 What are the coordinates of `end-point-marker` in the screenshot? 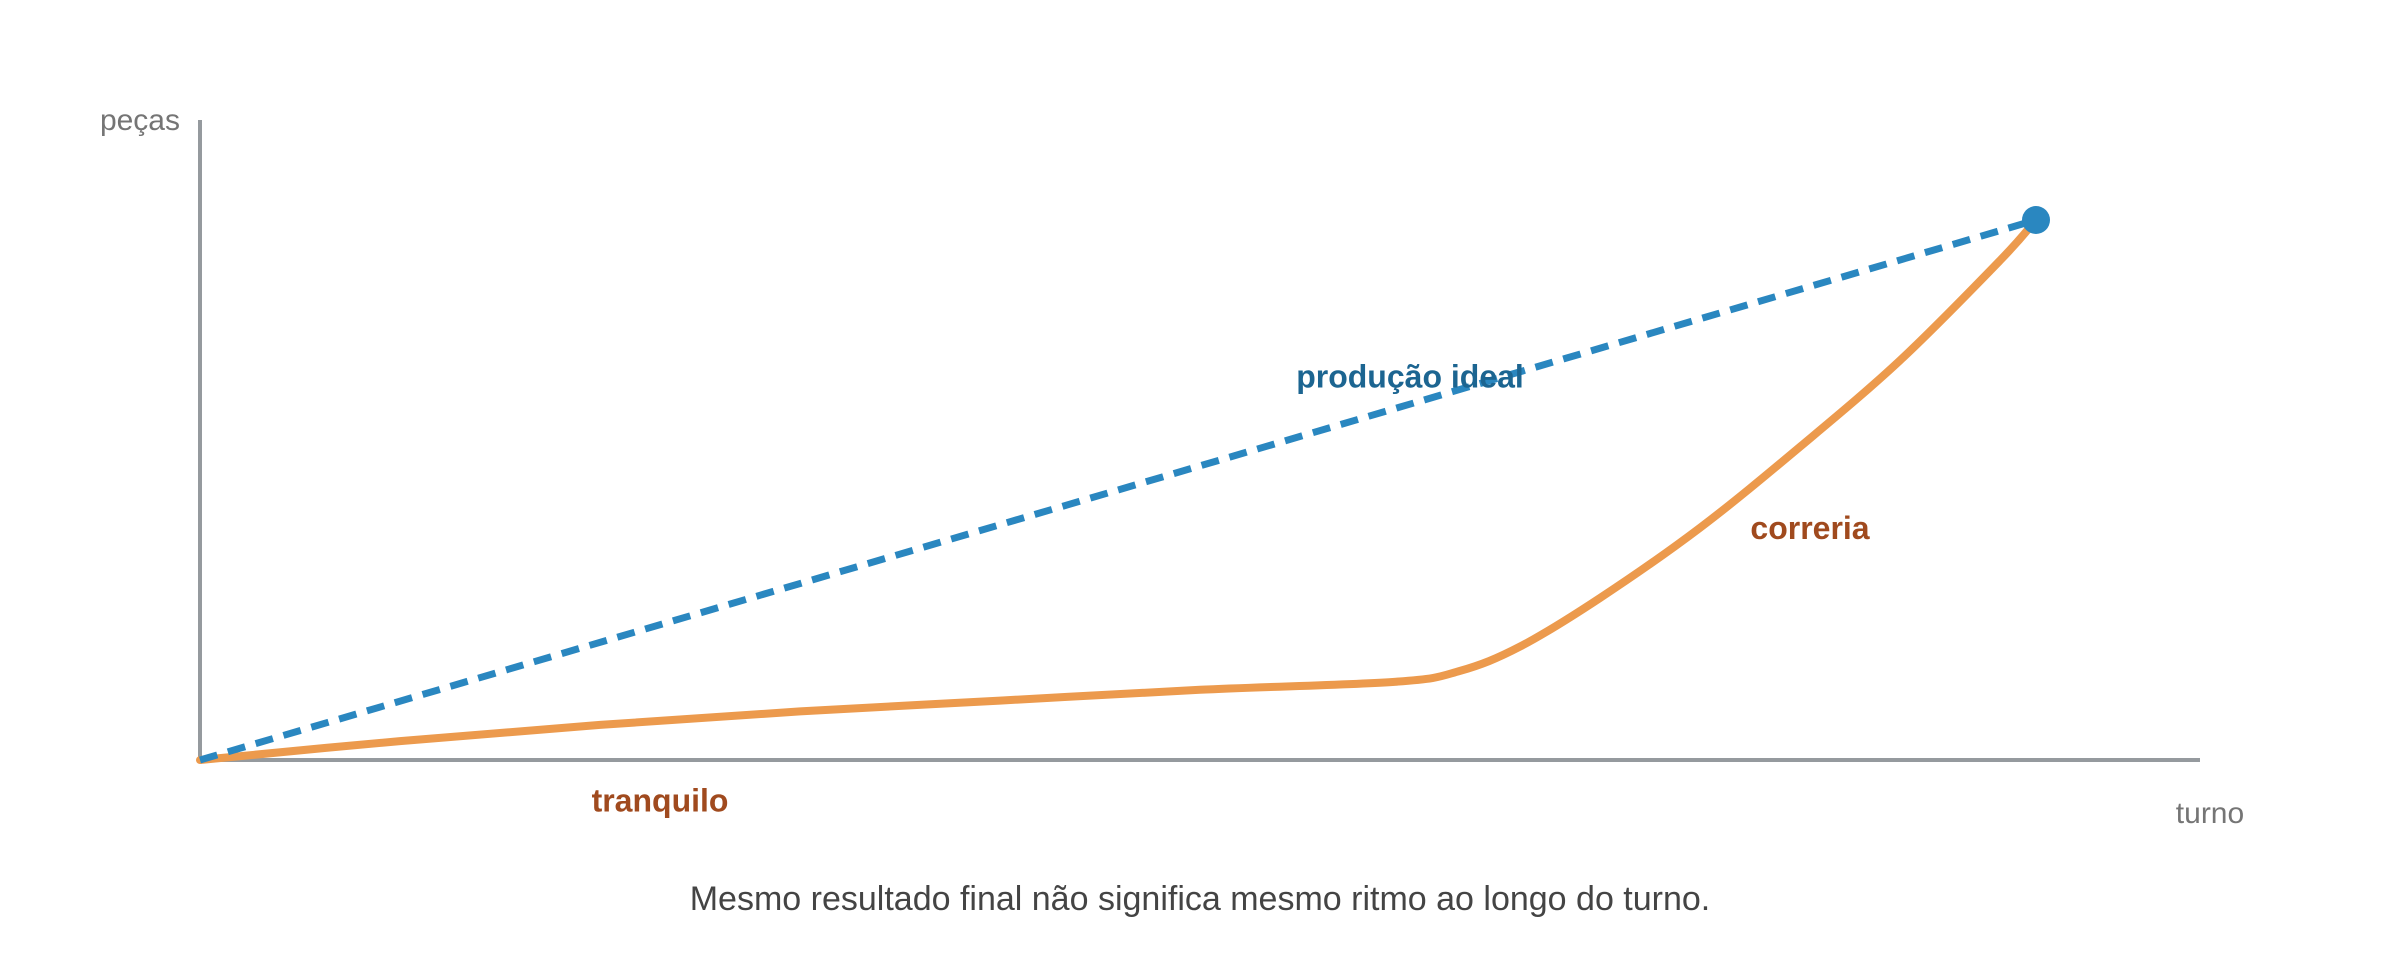 It's located at (2036, 220).